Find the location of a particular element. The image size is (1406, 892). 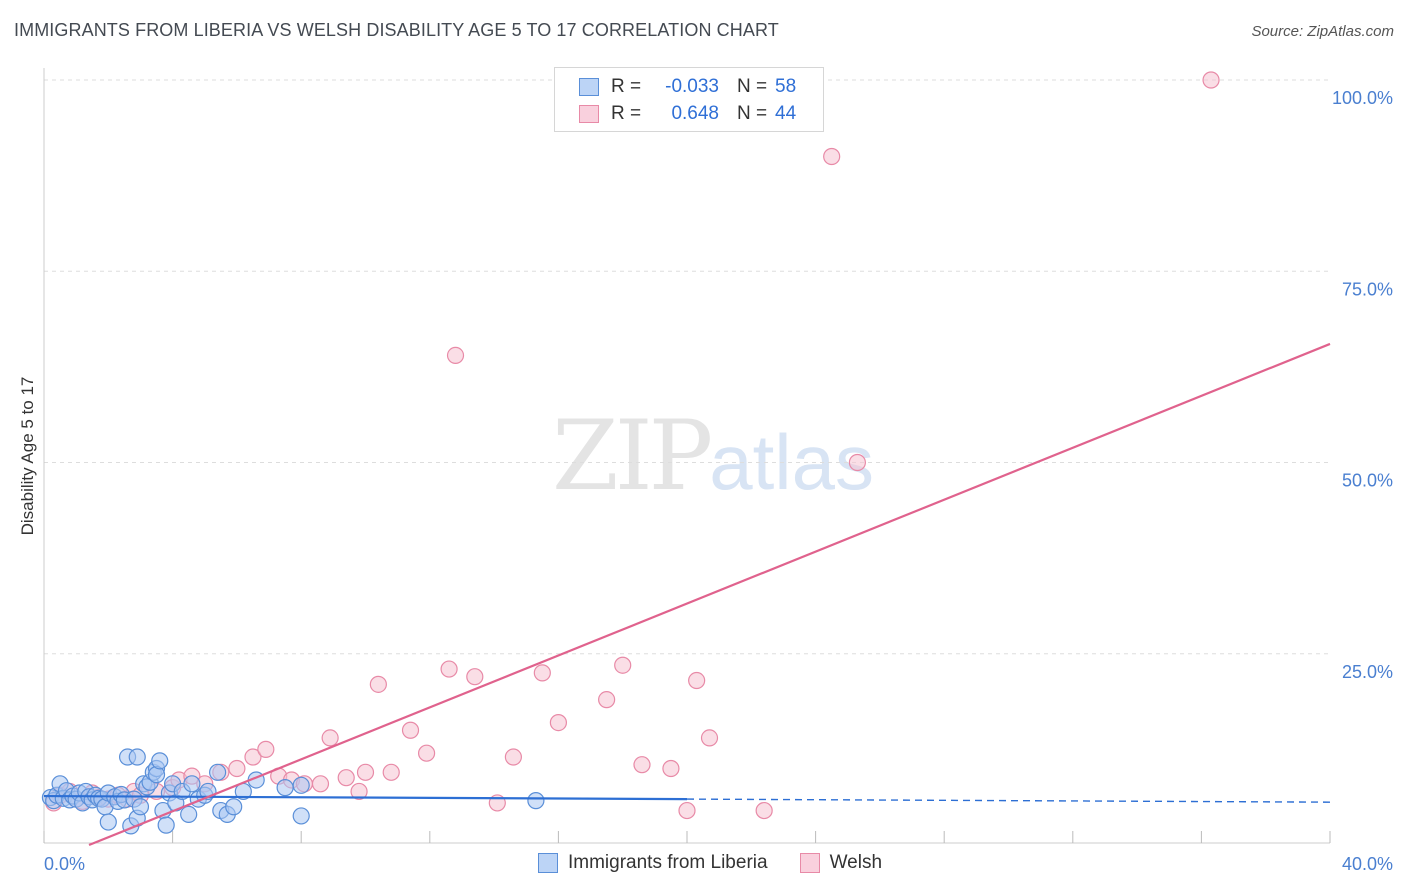

source-credit: Source: ZipAtlas.com is located at coordinates (1322, 31).